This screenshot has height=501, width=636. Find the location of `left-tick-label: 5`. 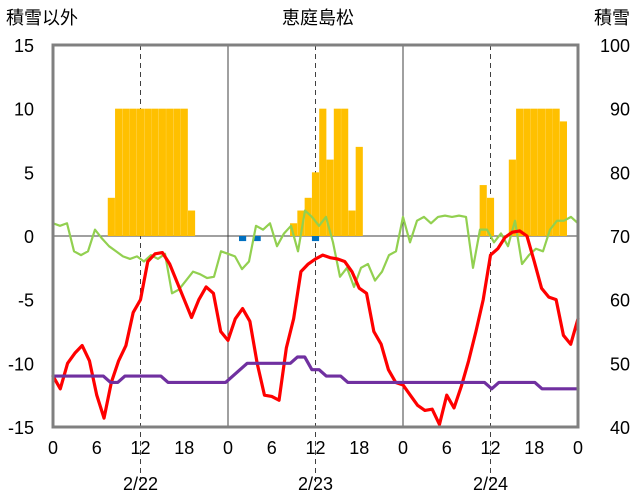

left-tick-label: 5 is located at coordinates (29, 173).